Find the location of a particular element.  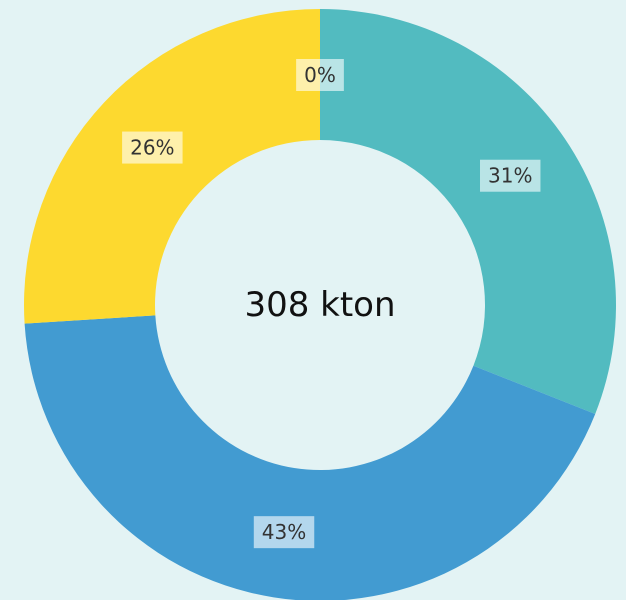

value-label: 0% is located at coordinates (320, 75).